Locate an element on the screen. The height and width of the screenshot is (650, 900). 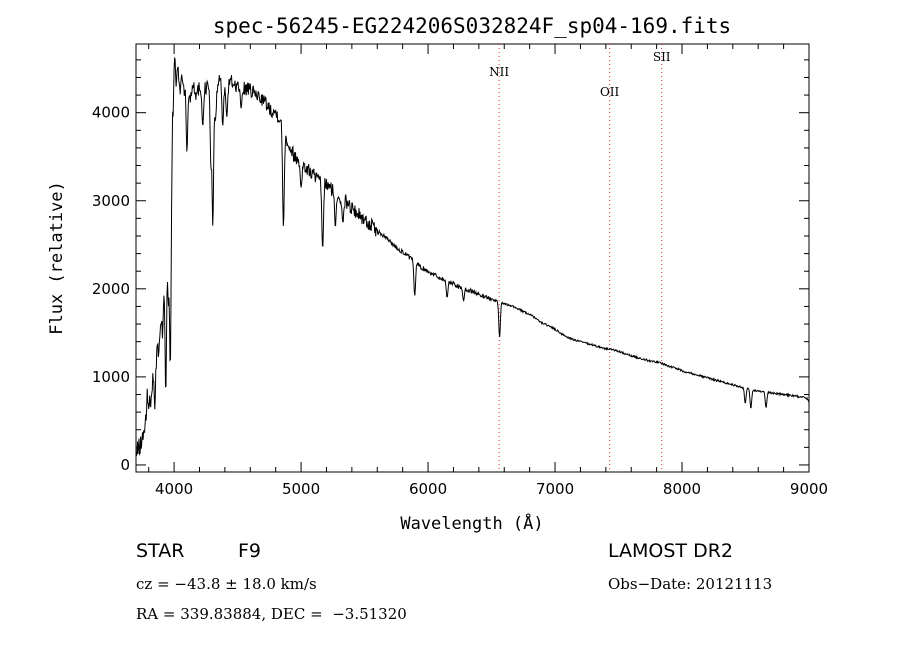
x-tick-label: 8000 is located at coordinates (682, 489).